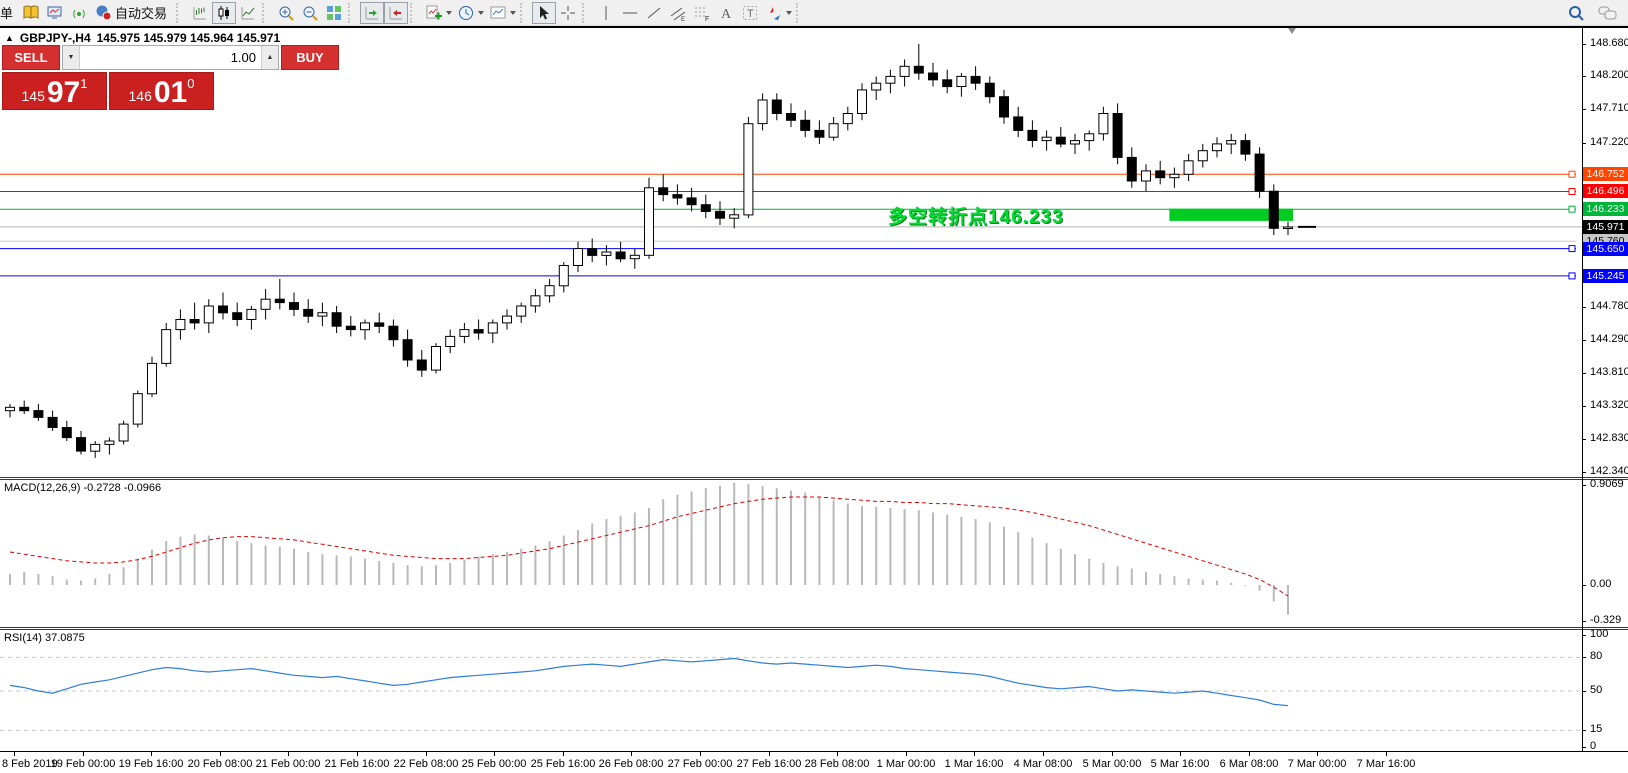 This screenshot has width=1628, height=773. I want to click on line-chart-type-button, so click(248, 13).